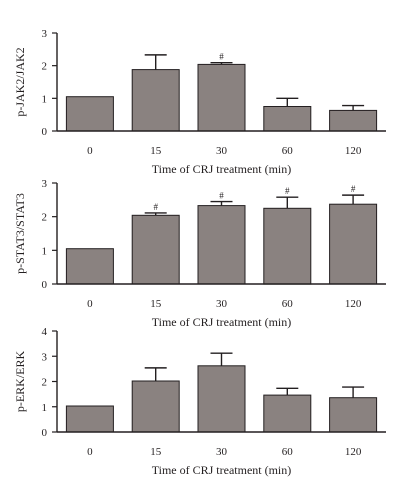 This screenshot has width=412, height=500. What do you see at coordinates (20, 81) in the screenshot?
I see `y-axis-title: p-JAK2/JAK2` at bounding box center [20, 81].